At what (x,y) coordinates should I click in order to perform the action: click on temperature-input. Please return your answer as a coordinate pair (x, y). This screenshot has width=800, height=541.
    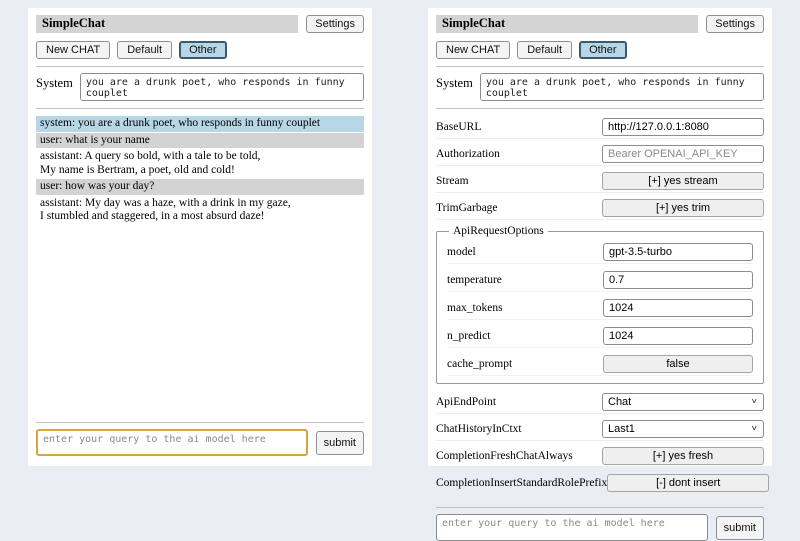
    Looking at the image, I should click on (678, 280).